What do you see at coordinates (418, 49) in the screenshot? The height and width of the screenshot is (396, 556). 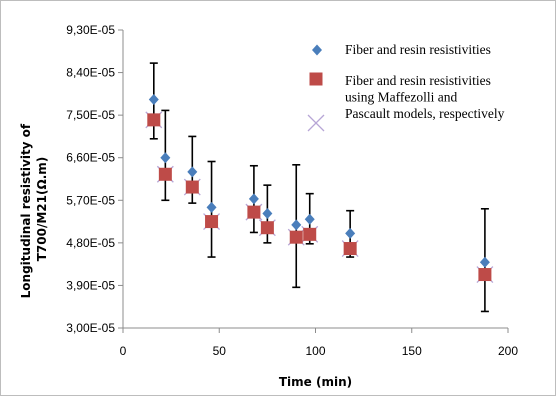 I see `legend-label-series-1: Fiber and resin resistivities` at bounding box center [418, 49].